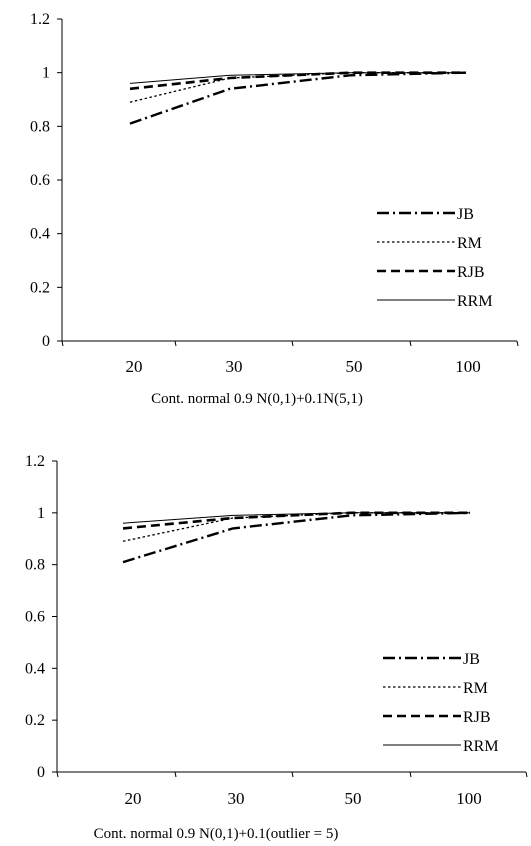 This screenshot has height=846, width=531. Describe the element at coordinates (216, 834) in the screenshot. I see `x-axis-label: Cont. normal 0.9 N(0,1)+0.1(outlier = 5)` at that location.